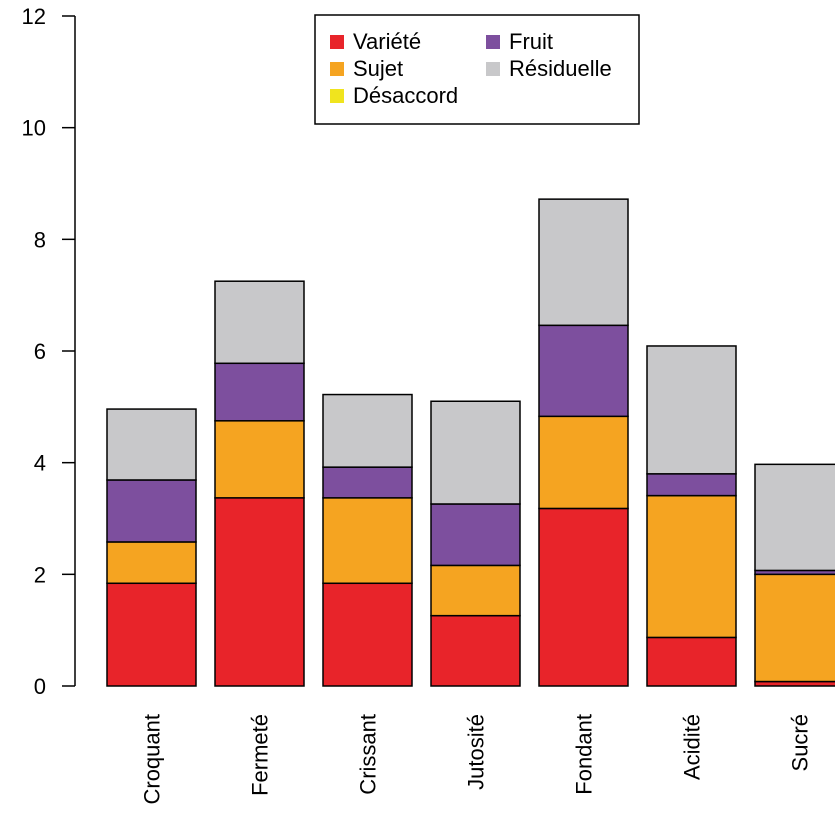  What do you see at coordinates (378, 68) in the screenshot?
I see `legend-label: Sujet` at bounding box center [378, 68].